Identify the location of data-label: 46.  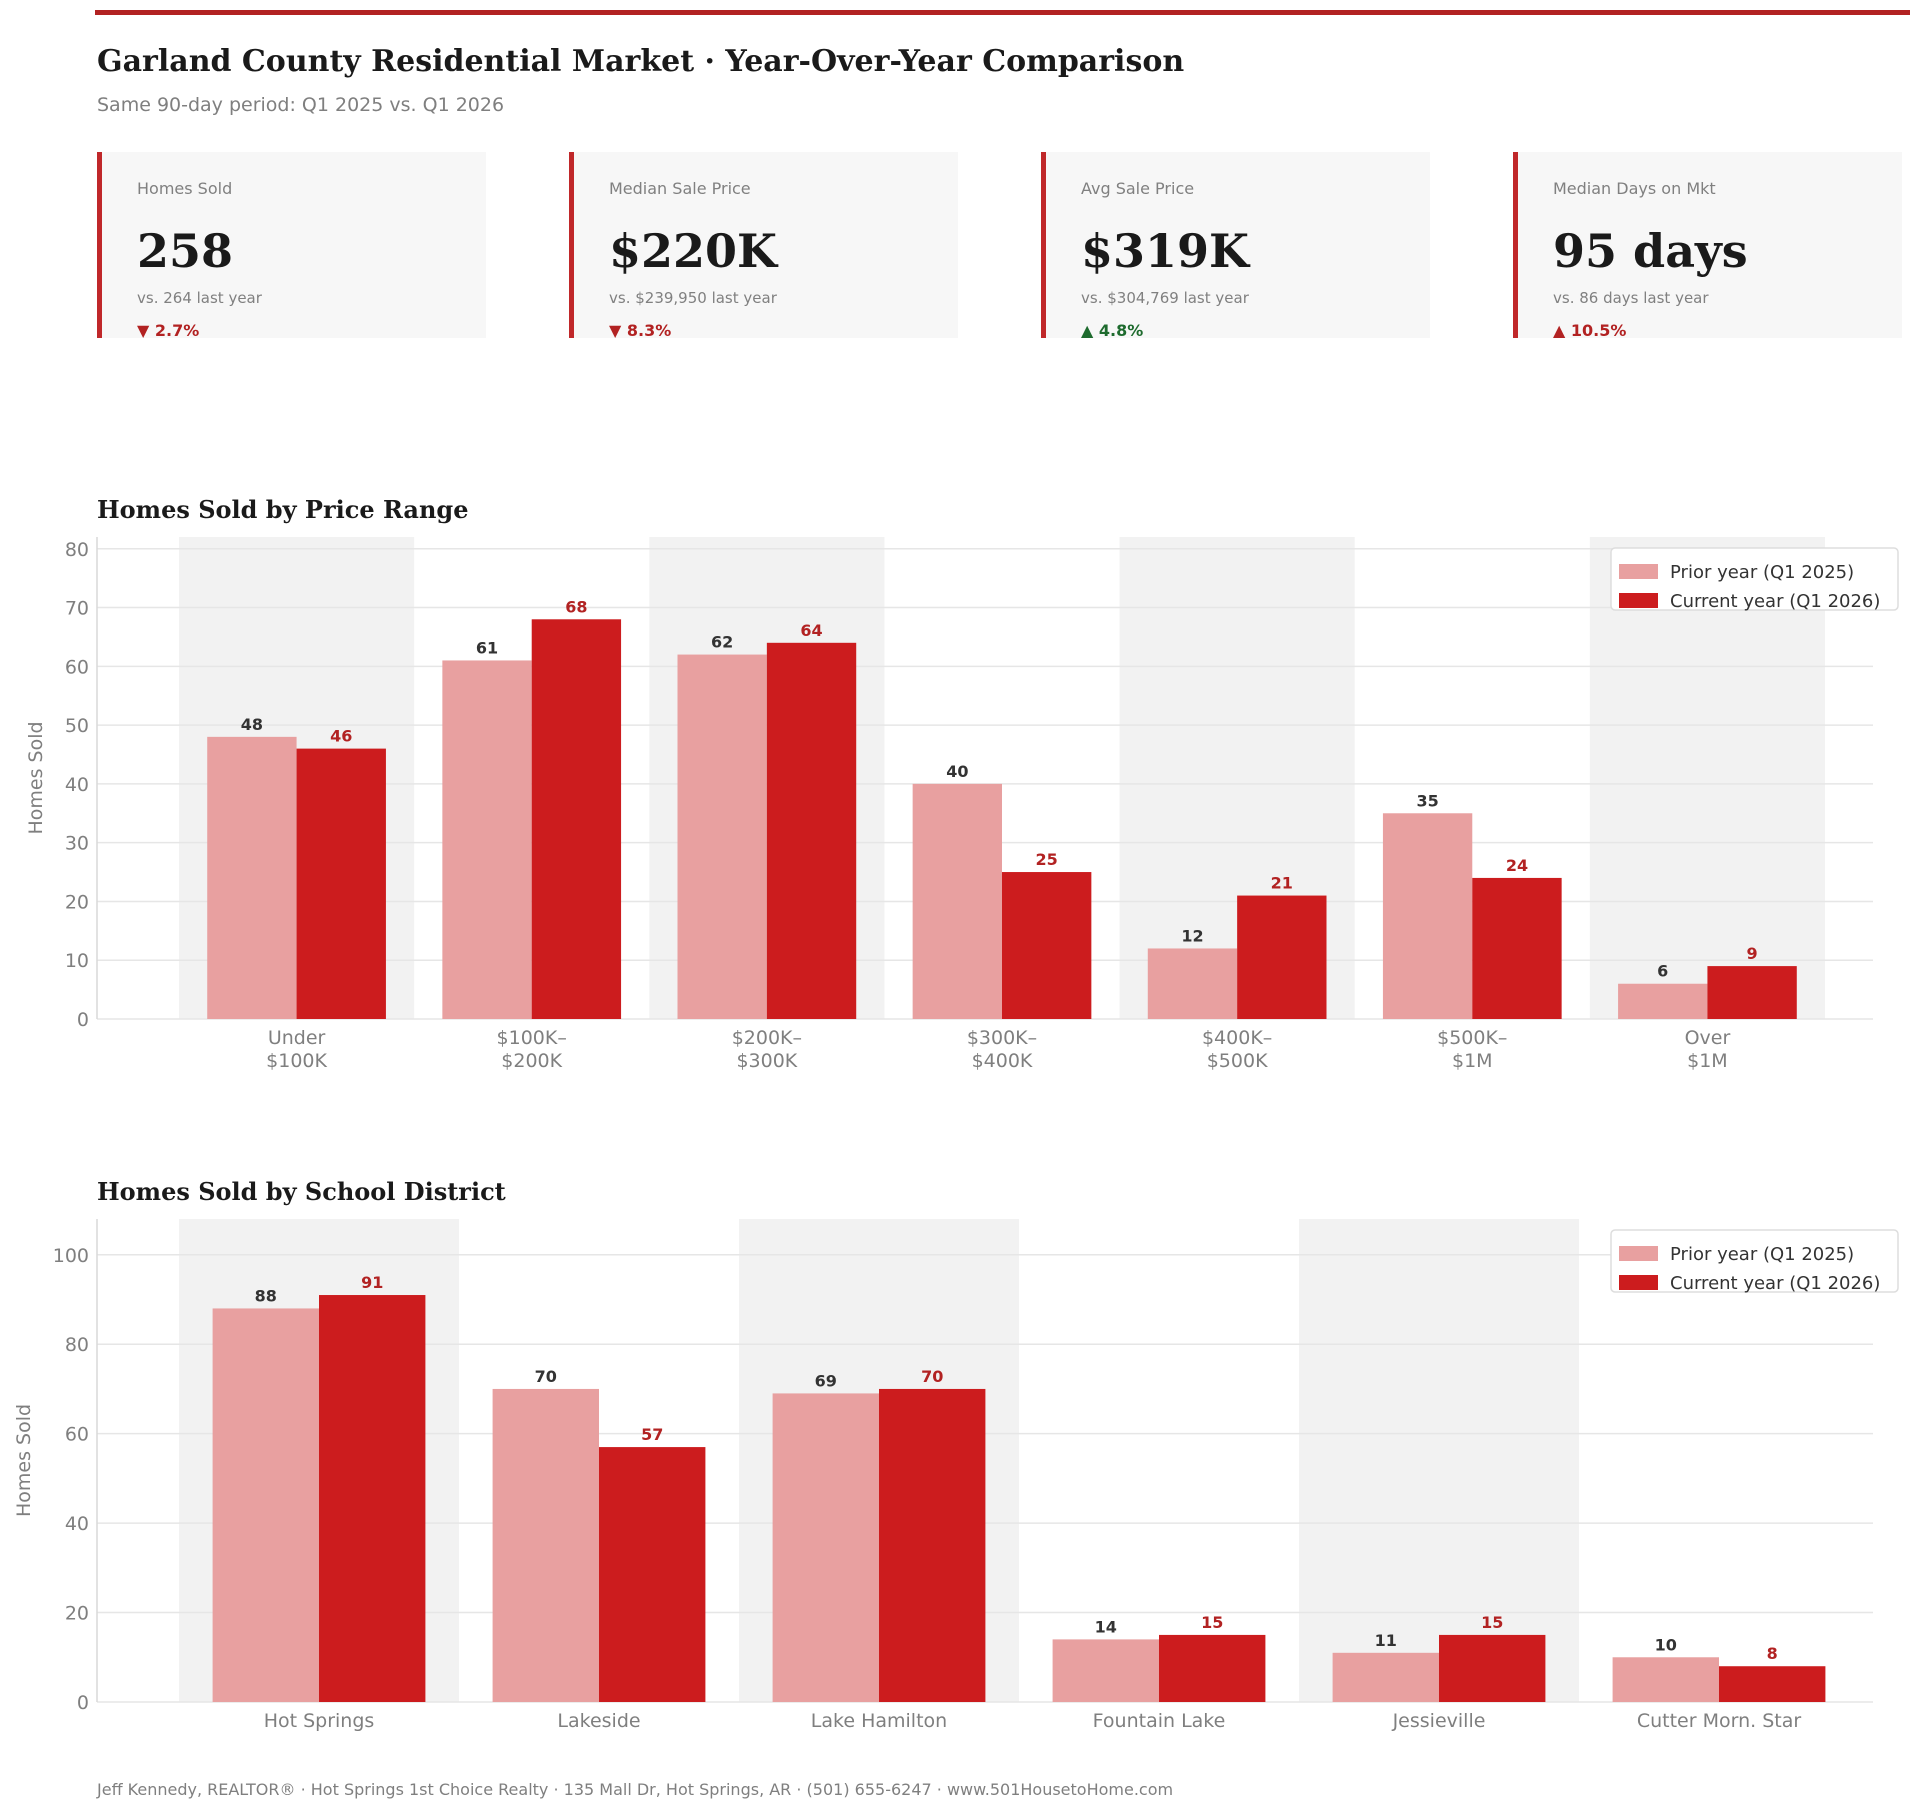
(341, 736).